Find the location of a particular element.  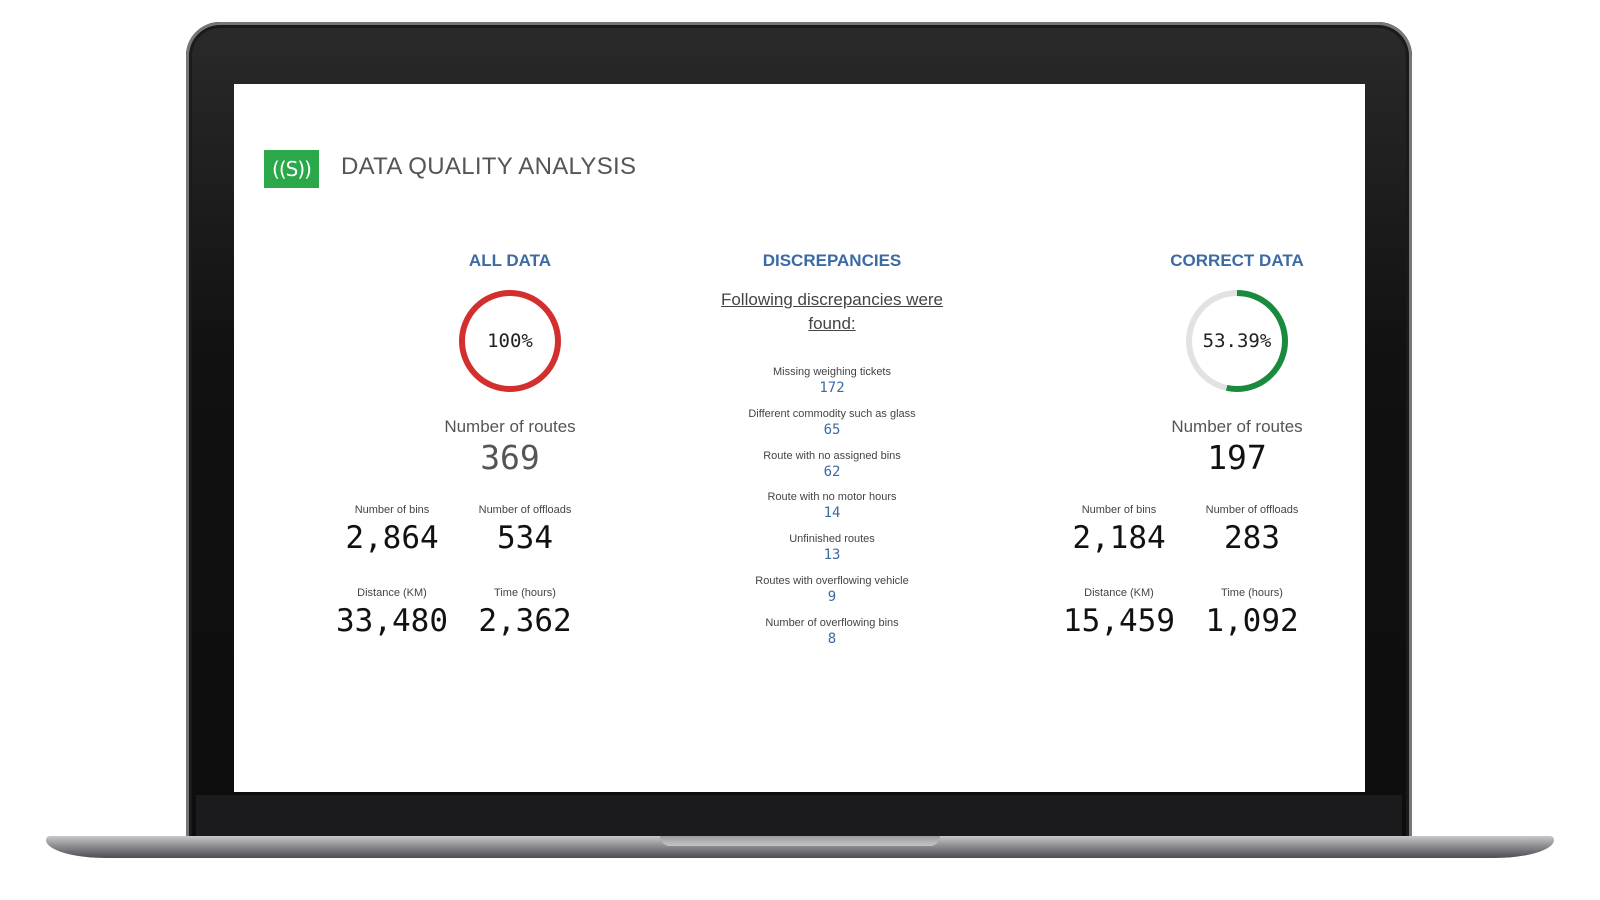

stat-value: 1,092 is located at coordinates (1252, 621).